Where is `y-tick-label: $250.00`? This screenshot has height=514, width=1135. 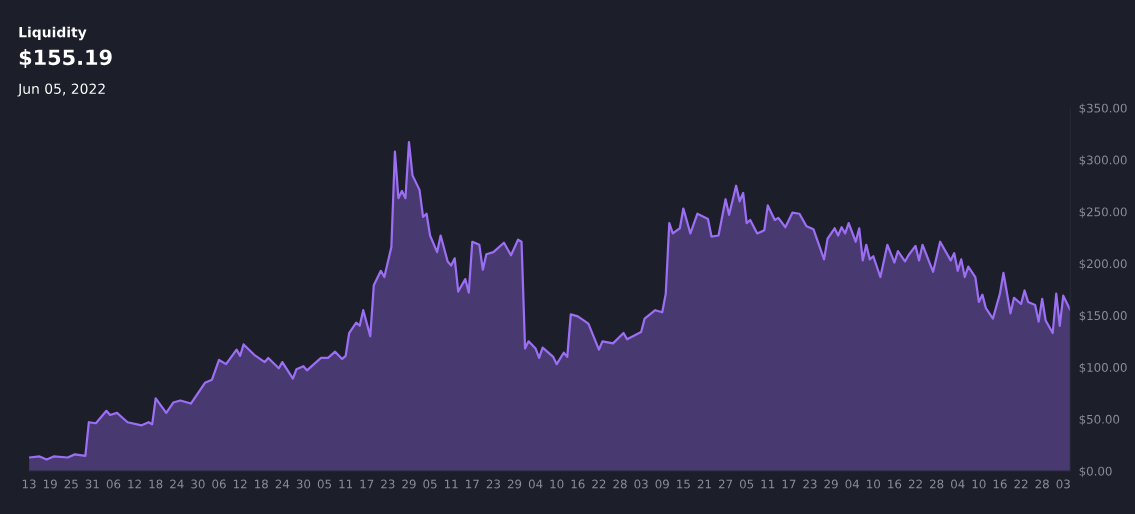
y-tick-label: $250.00 is located at coordinates (1103, 212).